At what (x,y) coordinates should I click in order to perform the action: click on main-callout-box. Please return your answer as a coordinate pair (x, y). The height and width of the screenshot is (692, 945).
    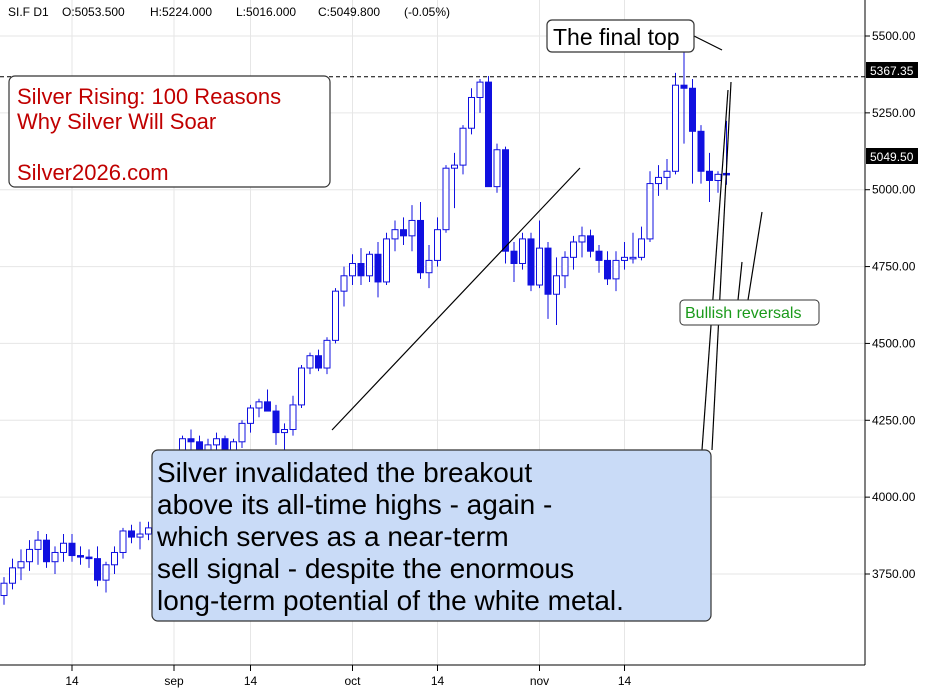
    Looking at the image, I should click on (431, 535).